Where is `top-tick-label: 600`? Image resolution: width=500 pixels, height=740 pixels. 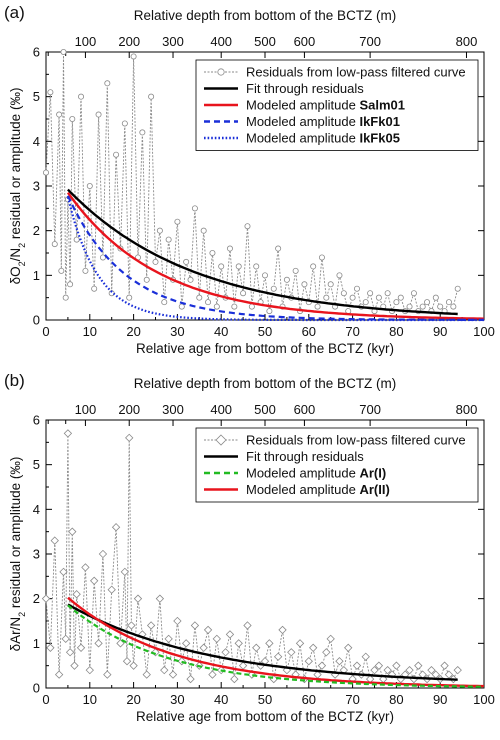
top-tick-label: 600 is located at coordinates (305, 409).